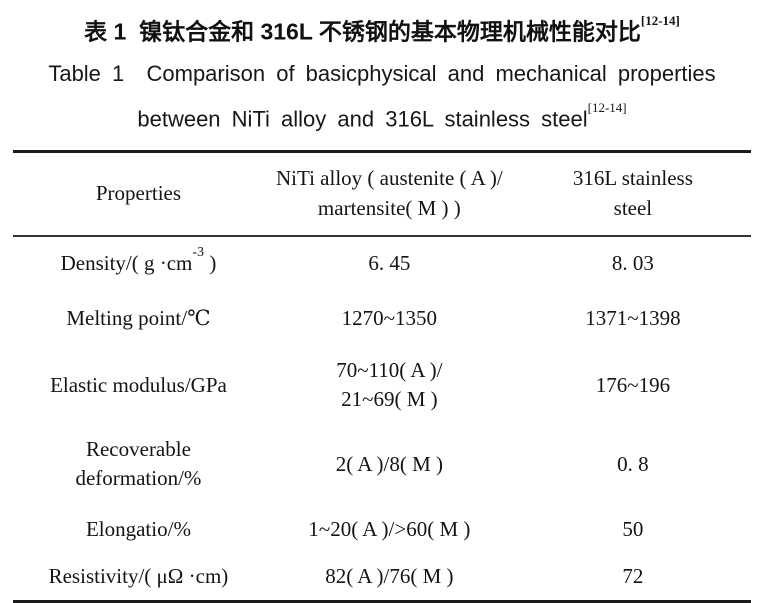  I want to click on cell-steel-melting-point: 1371~1398, so click(633, 317).